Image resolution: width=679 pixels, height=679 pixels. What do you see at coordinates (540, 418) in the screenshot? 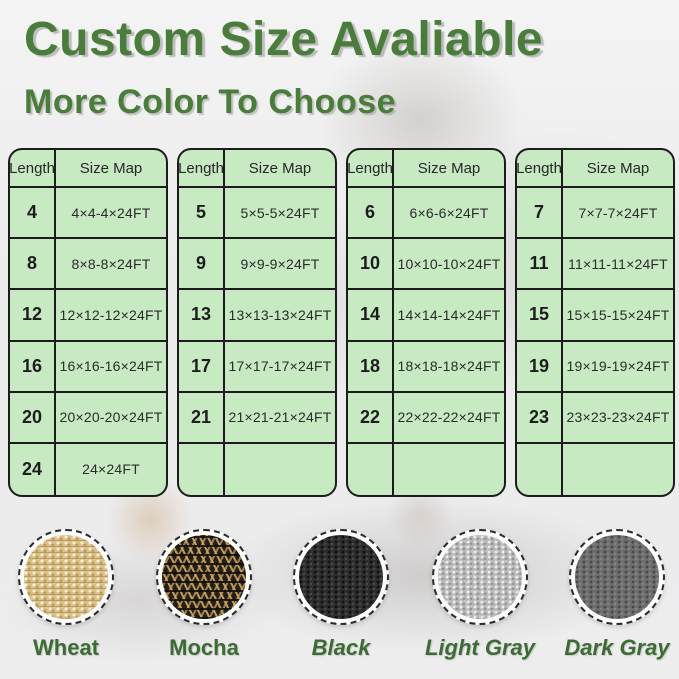
I see `length-cell: 23` at bounding box center [540, 418].